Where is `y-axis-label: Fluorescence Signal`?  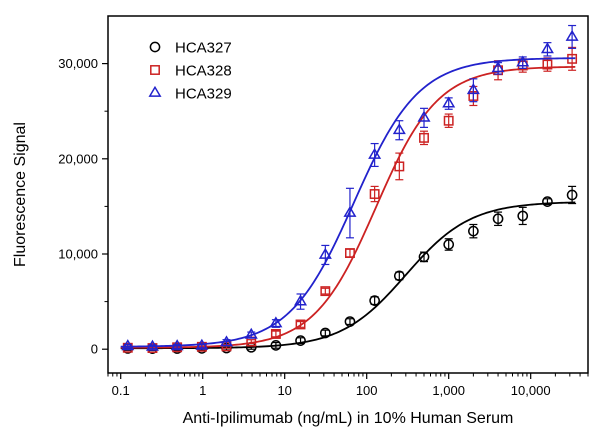
y-axis-label: Fluorescence Signal is located at coordinates (20, 194).